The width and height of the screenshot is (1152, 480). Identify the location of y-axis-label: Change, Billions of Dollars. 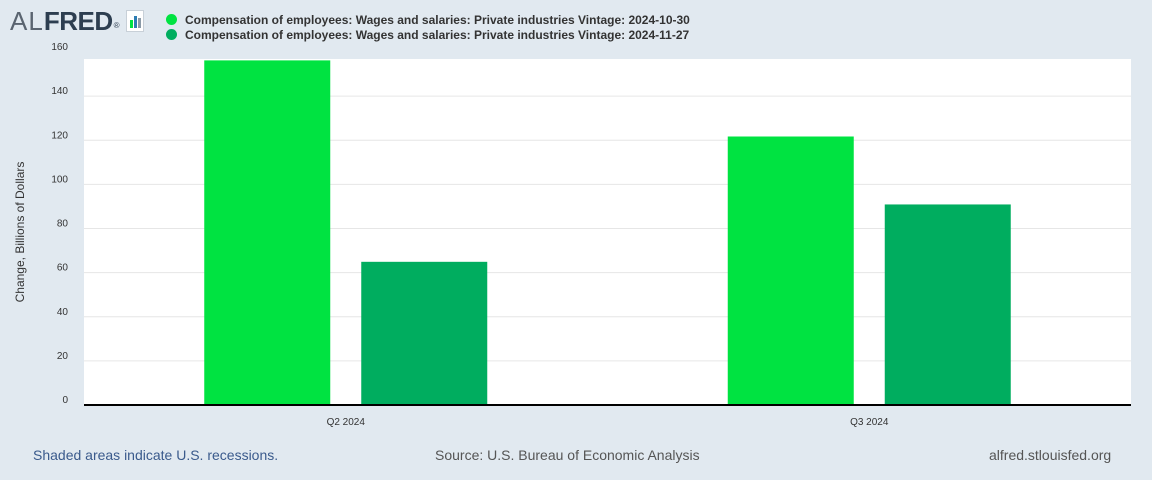
(20, 232).